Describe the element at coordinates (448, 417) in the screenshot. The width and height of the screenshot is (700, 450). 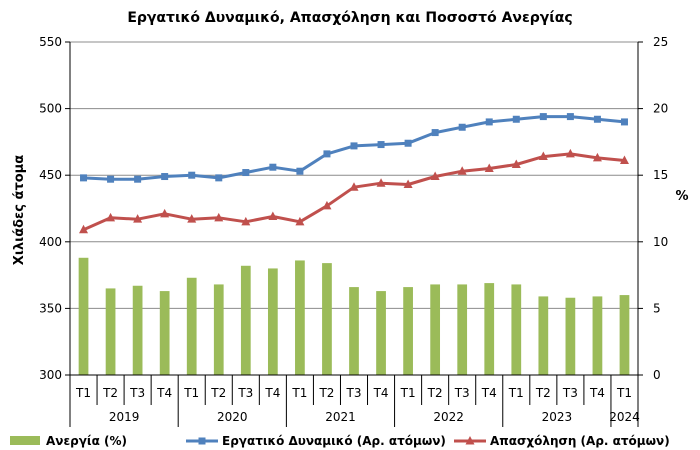
I see `year-label: 2022` at that location.